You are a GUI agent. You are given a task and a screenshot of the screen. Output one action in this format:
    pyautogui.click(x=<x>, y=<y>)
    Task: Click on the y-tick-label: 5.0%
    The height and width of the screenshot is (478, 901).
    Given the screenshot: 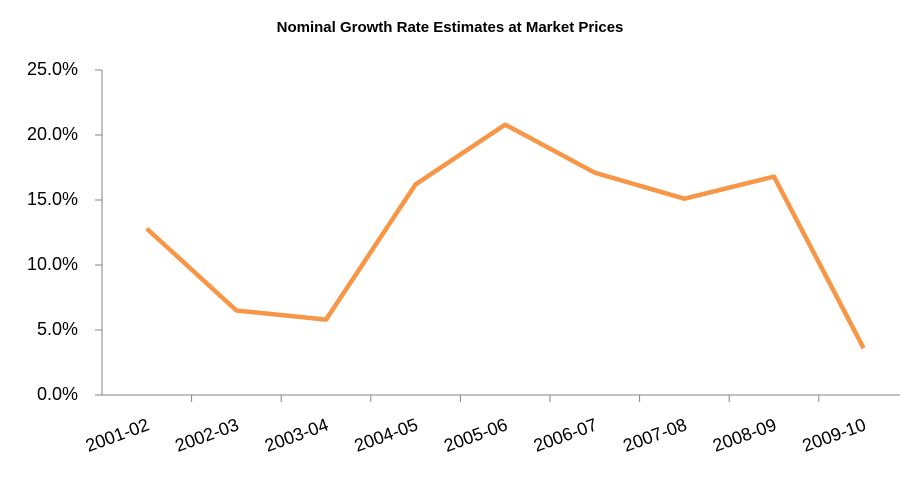 What is the action you would take?
    pyautogui.click(x=57, y=329)
    